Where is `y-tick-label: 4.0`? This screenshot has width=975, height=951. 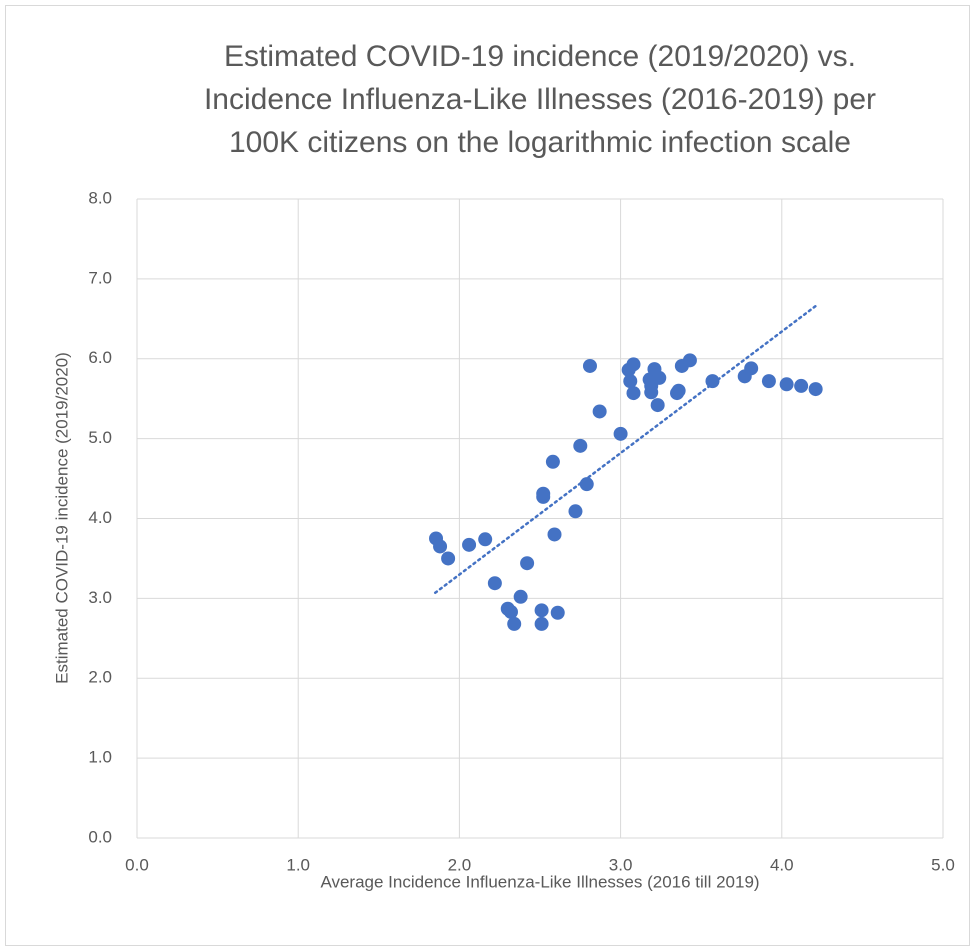
y-tick-label: 4.0 is located at coordinates (100, 517).